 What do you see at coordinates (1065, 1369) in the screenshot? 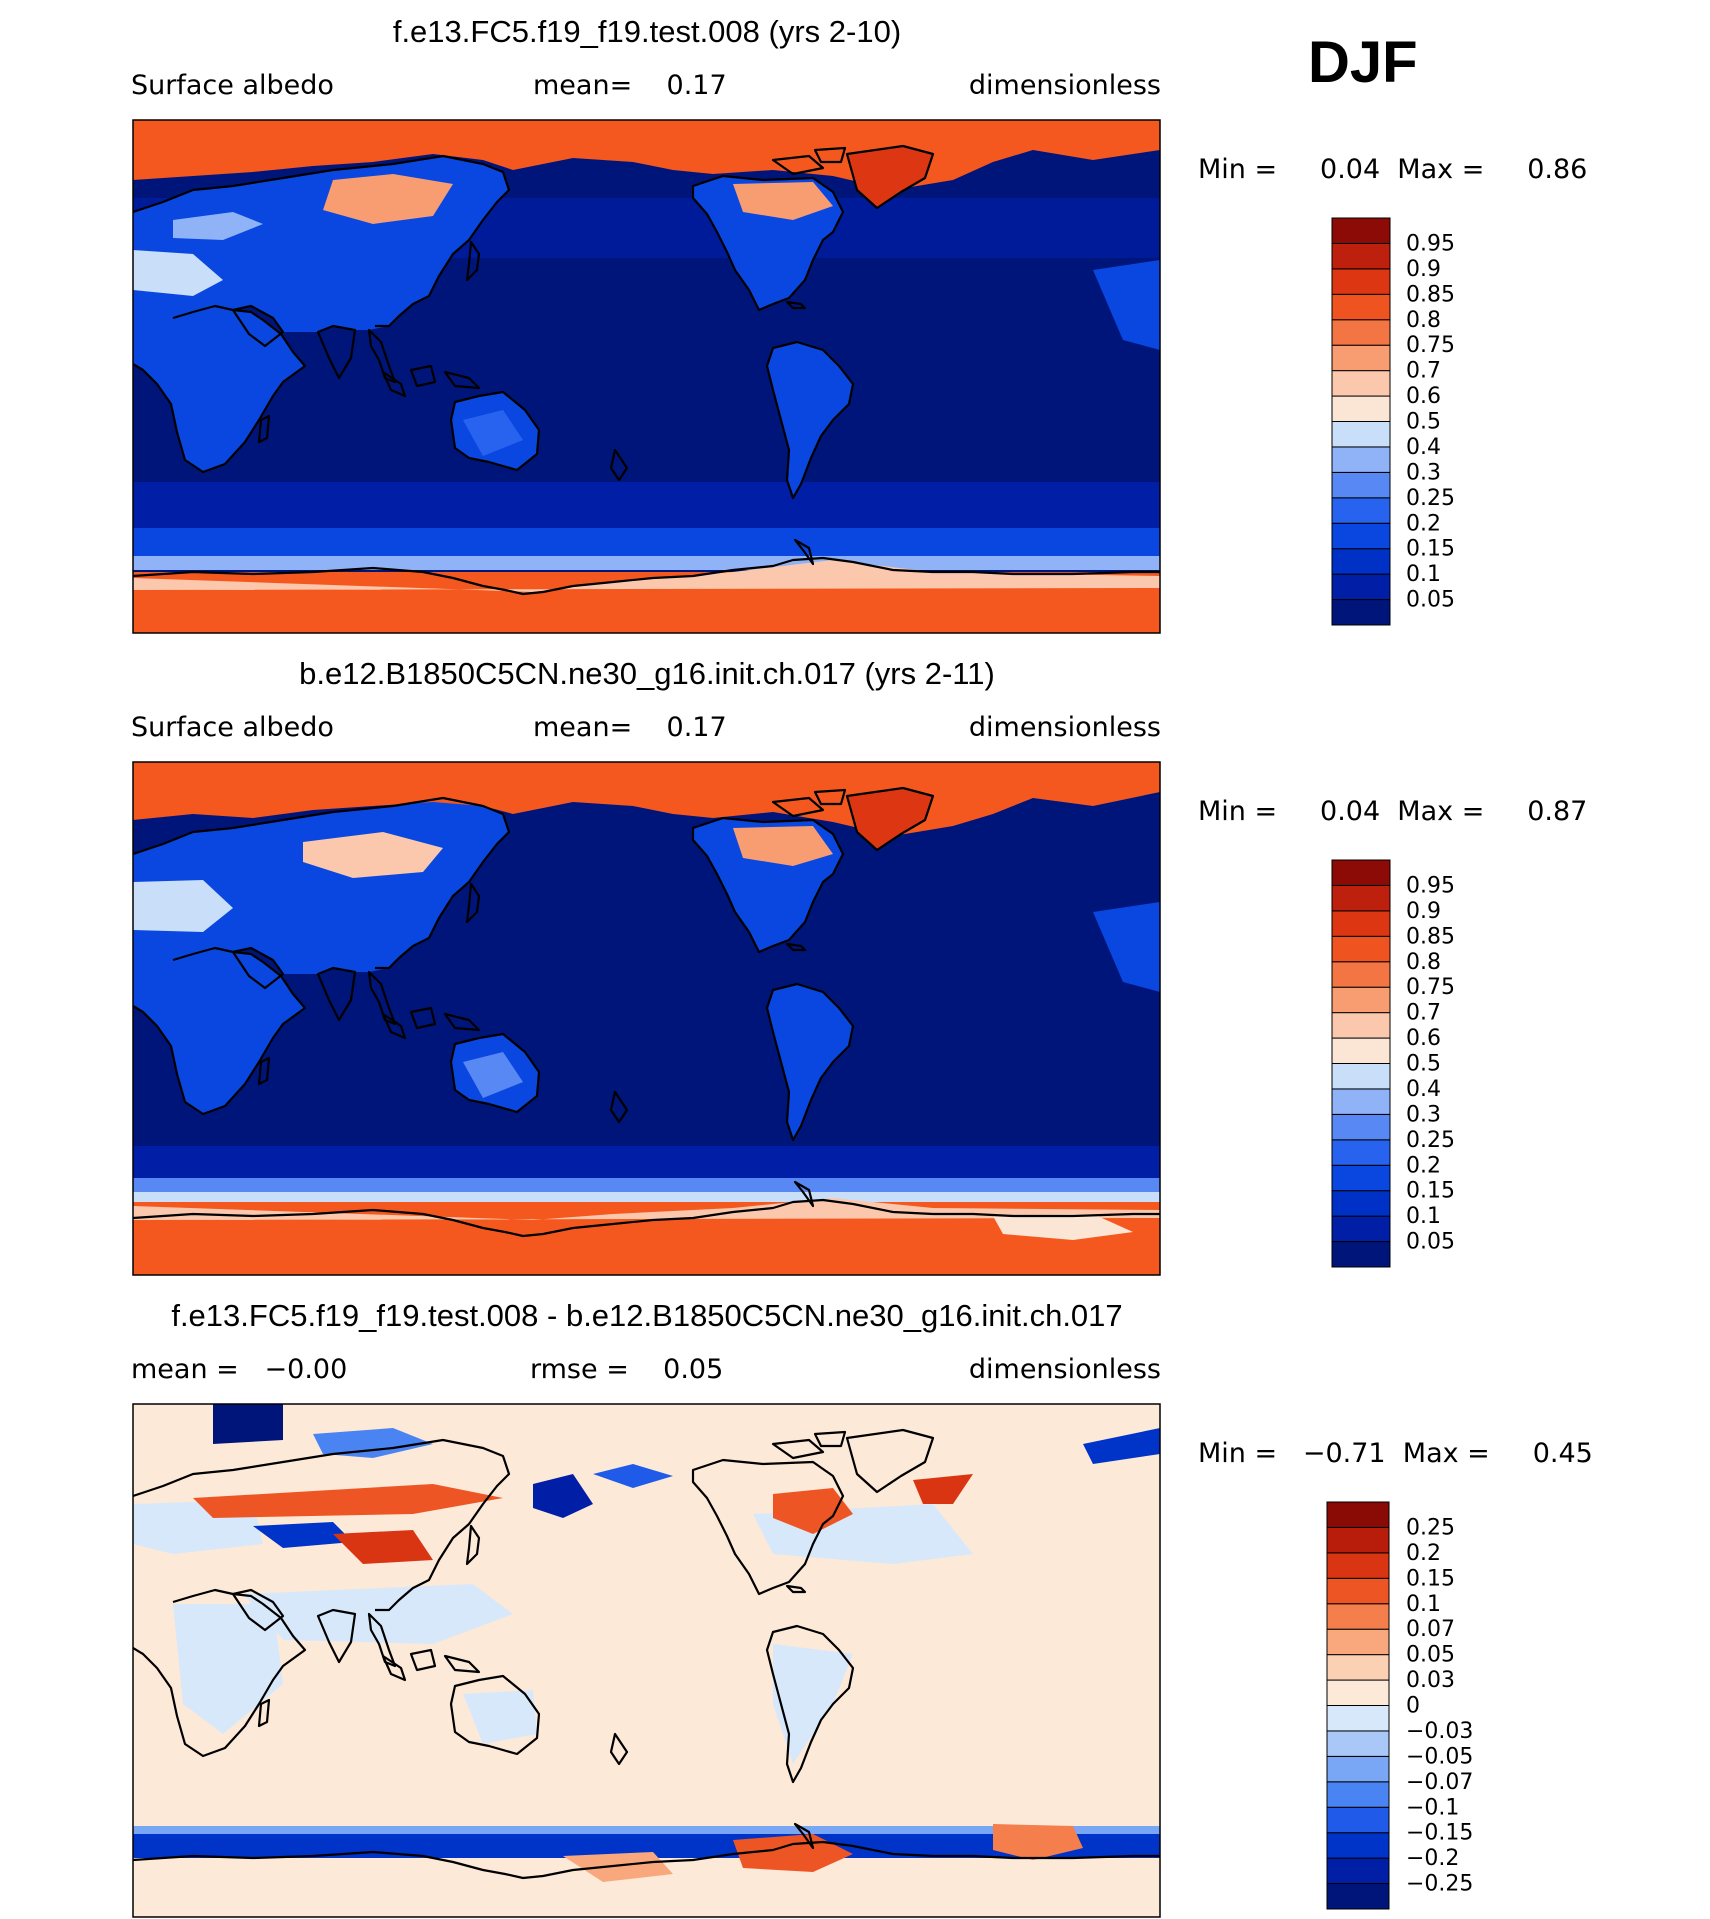
I see `panel-3-units-label: dimensionless` at bounding box center [1065, 1369].